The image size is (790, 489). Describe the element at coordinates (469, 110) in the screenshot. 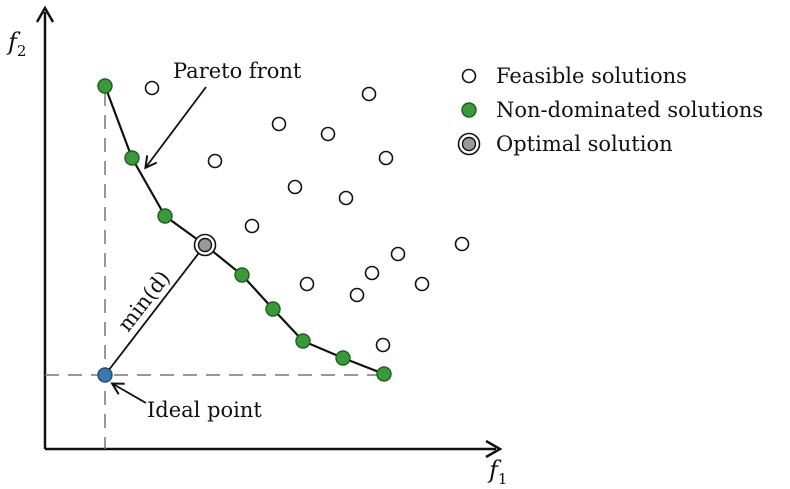

I see `legend-non-dominated-icon` at that location.